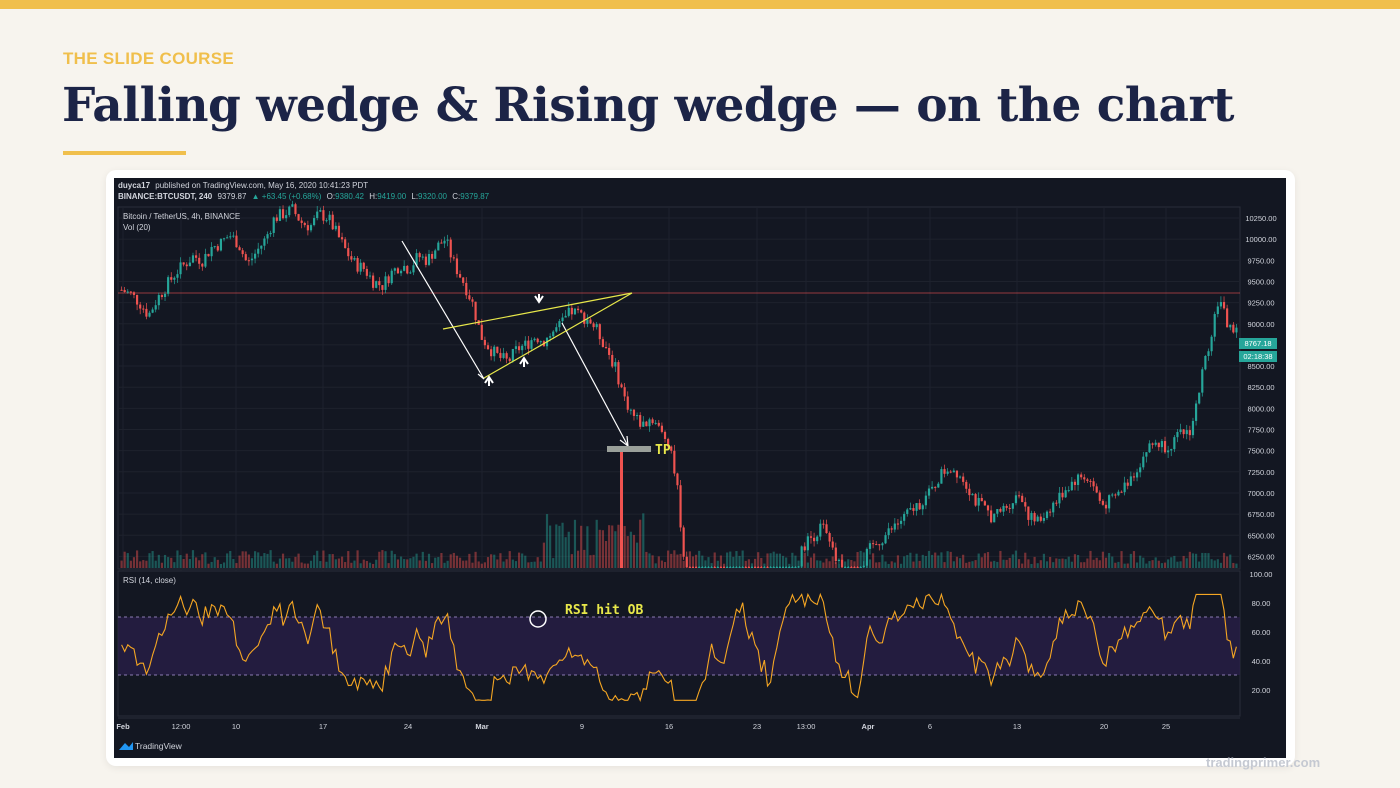 Image resolution: width=1400 pixels, height=788 pixels. I want to click on tradingview-logo-icon, so click(126, 746).